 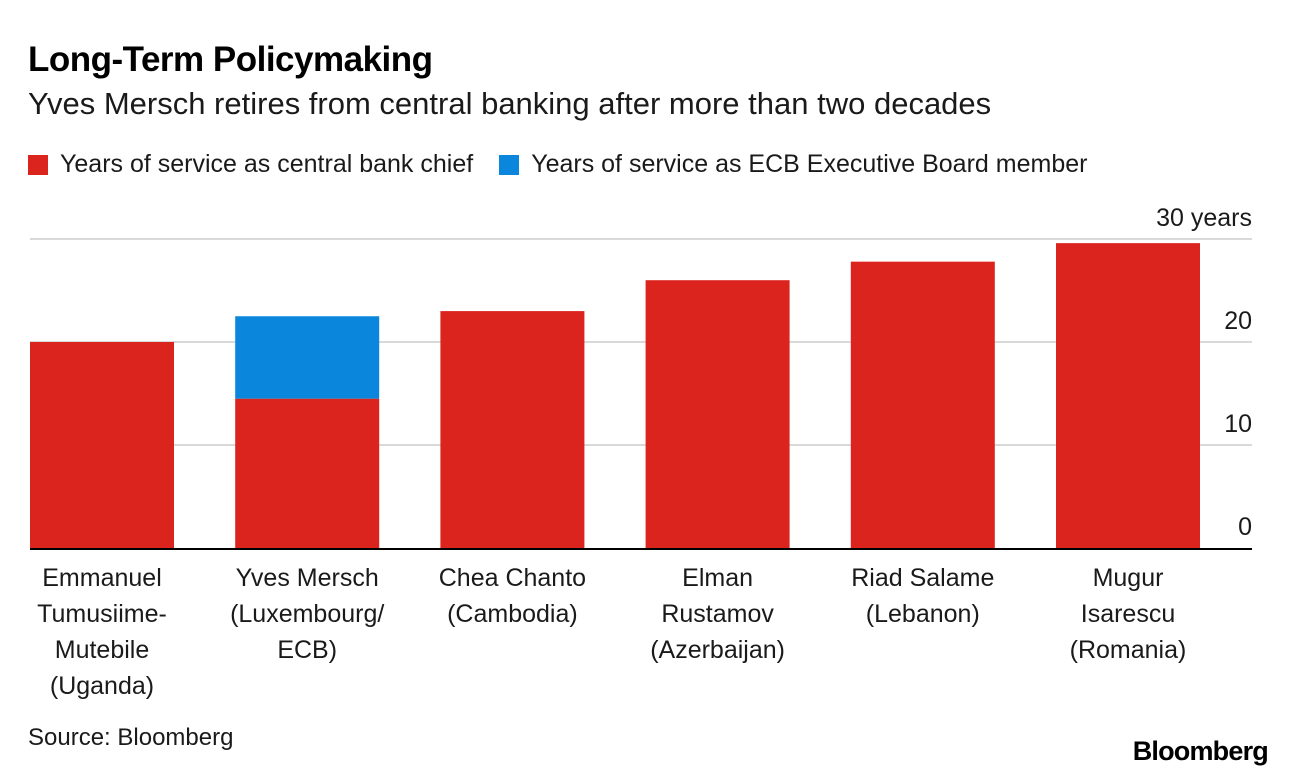 I want to click on x-category-label: Emmanuel Tumusiime-Mutebile (Uganda), so click(x=102, y=632).